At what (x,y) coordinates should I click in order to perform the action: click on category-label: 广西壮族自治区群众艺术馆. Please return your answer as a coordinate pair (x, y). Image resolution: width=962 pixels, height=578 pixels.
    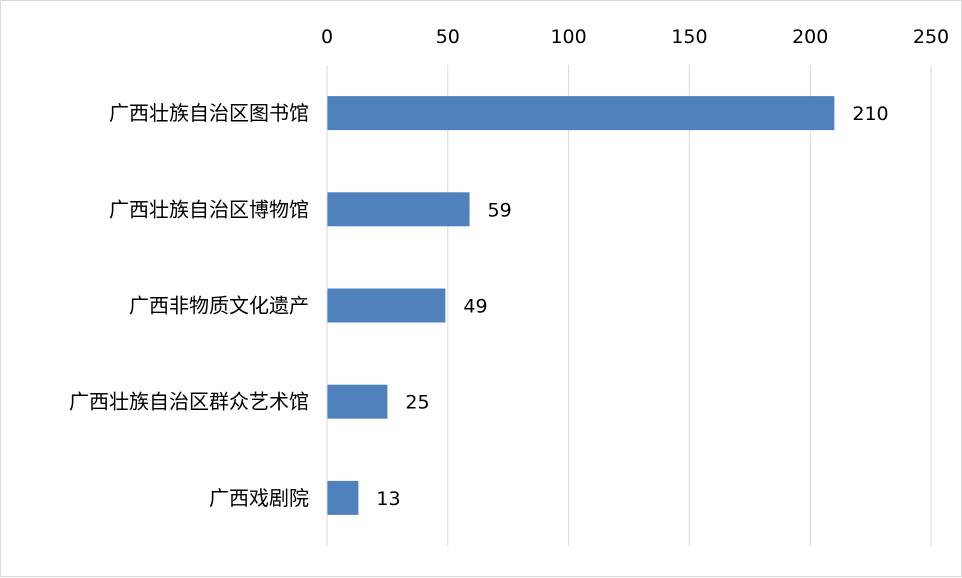
    Looking at the image, I should click on (189, 402).